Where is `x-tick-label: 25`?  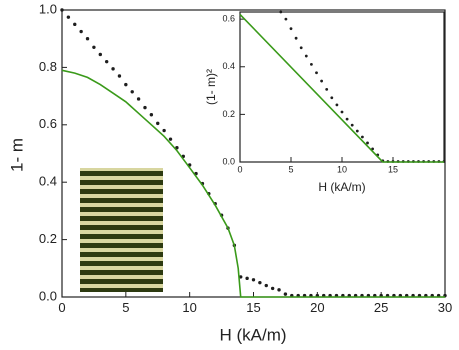
x-tick-label: 25 is located at coordinates (381, 307).